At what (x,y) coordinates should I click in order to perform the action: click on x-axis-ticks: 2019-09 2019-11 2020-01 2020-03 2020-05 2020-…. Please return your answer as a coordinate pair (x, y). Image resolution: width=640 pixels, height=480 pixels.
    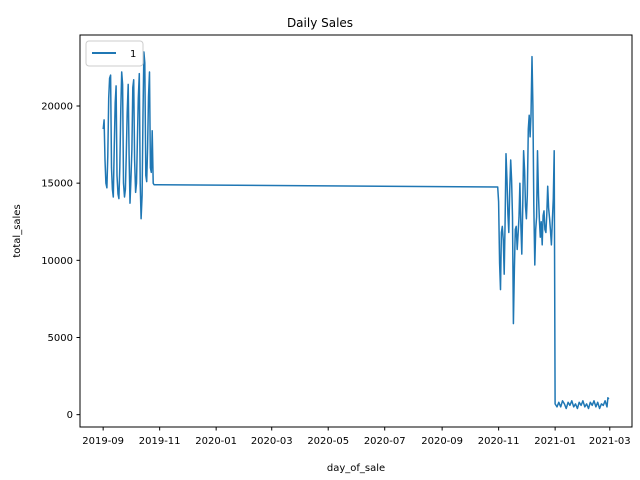
    Looking at the image, I should click on (356, 437).